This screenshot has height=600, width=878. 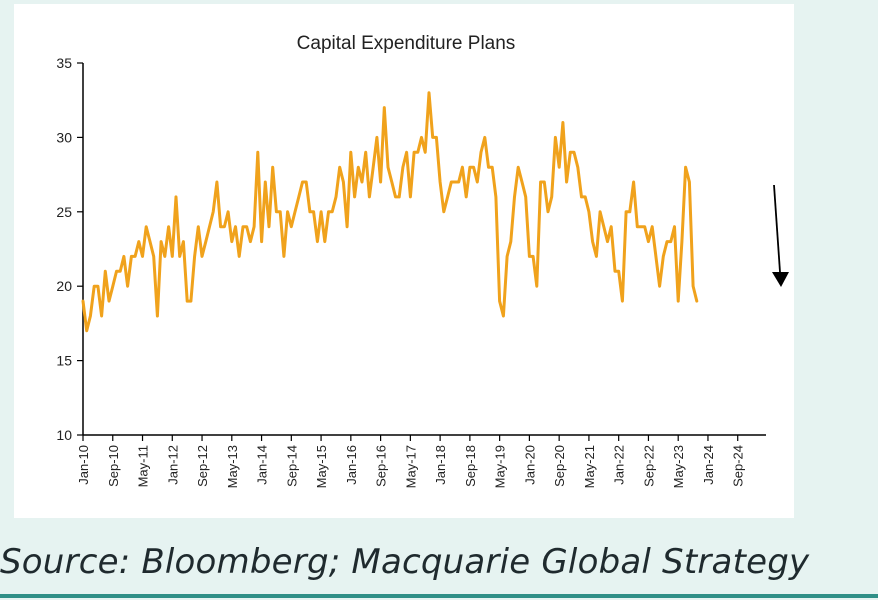 I want to click on y-tick-label: 15, so click(x=64, y=361).